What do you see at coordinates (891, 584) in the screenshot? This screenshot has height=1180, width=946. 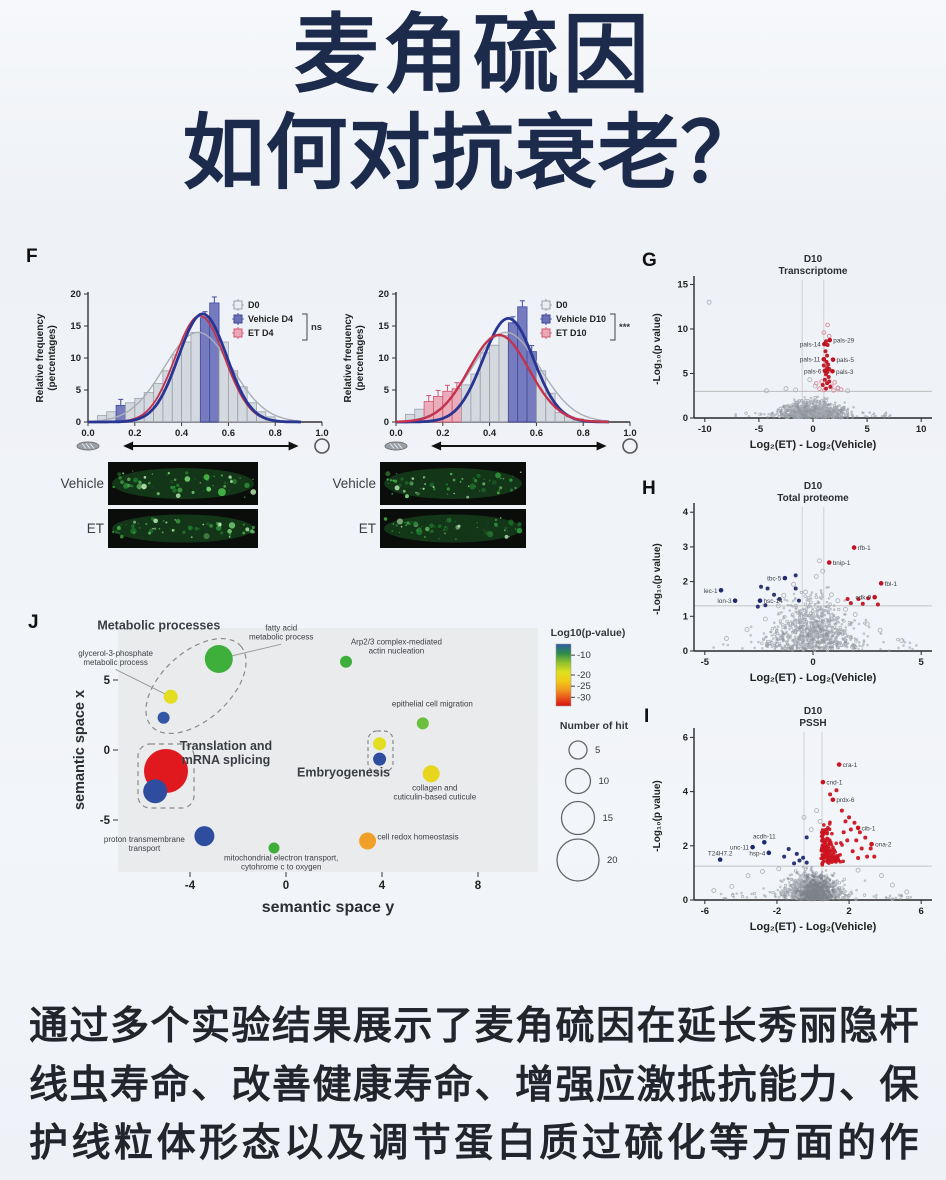 I see `svg-text: fbl-1` at bounding box center [891, 584].